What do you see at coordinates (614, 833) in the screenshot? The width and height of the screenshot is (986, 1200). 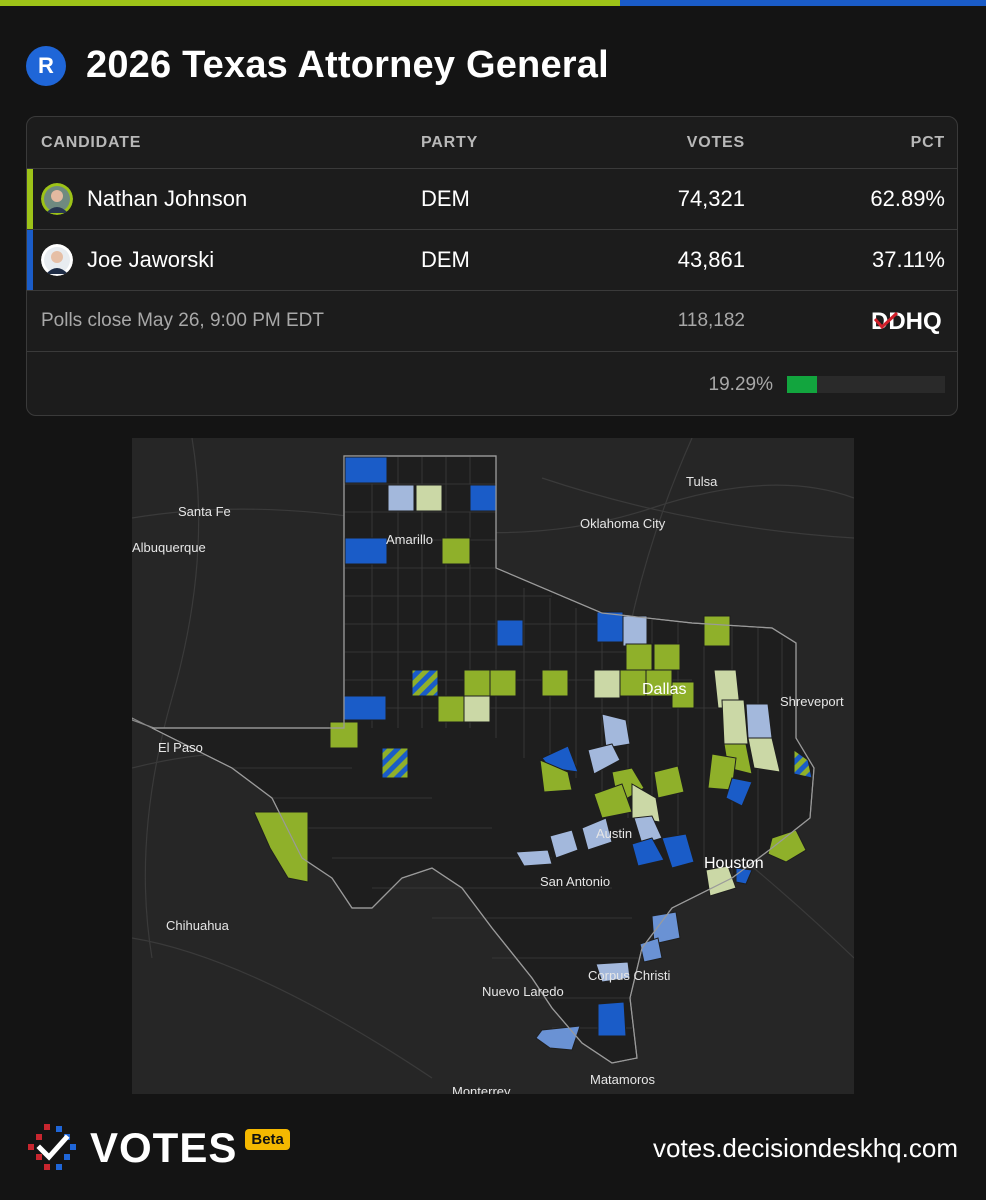 I see `city-label: Austin` at bounding box center [614, 833].